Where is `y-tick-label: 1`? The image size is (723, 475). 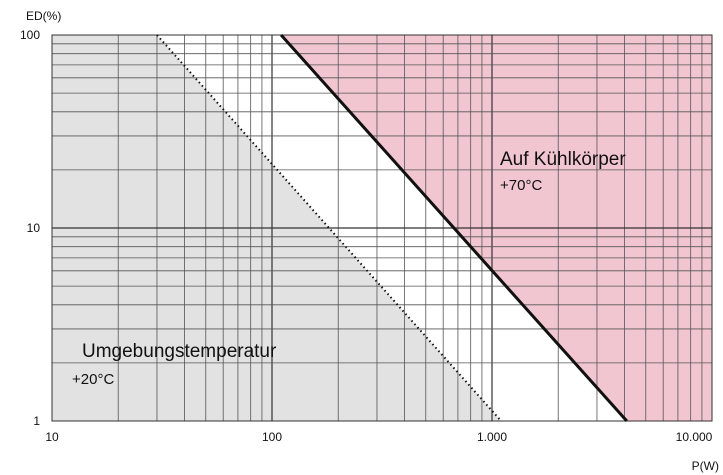 y-tick-label: 1 is located at coordinates (36, 421).